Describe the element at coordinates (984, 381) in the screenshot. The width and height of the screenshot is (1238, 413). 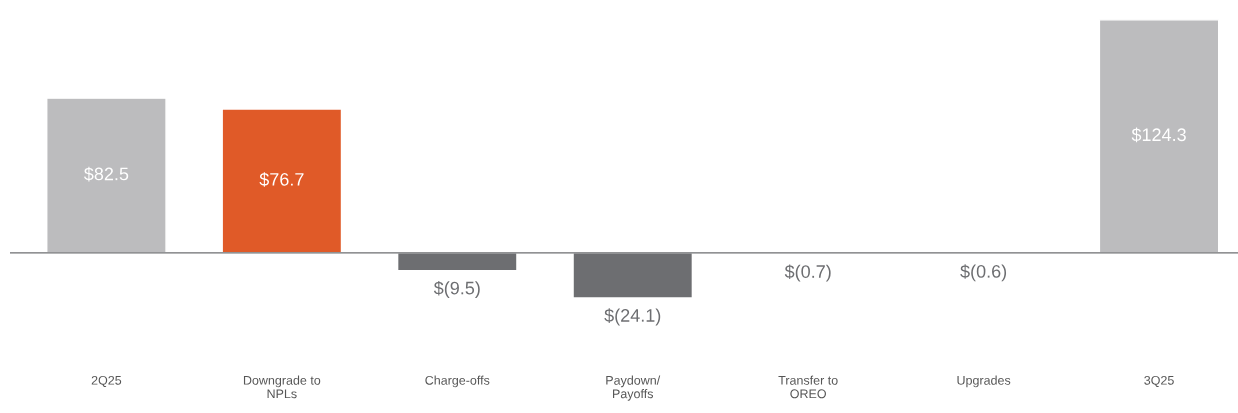
I see `x-tick-label: Upgrades` at that location.